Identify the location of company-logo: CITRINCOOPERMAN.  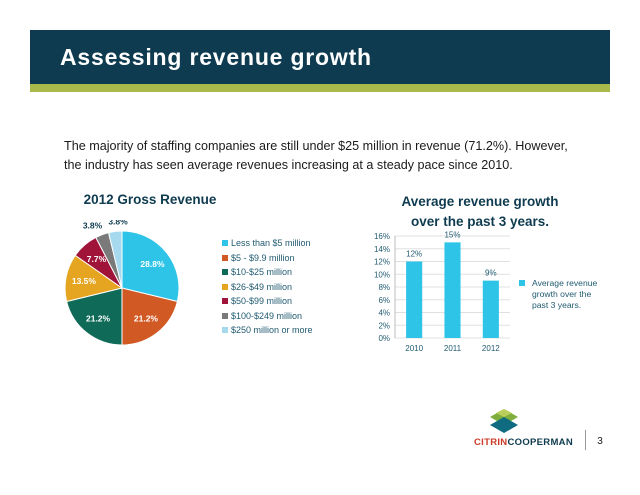
(529, 430).